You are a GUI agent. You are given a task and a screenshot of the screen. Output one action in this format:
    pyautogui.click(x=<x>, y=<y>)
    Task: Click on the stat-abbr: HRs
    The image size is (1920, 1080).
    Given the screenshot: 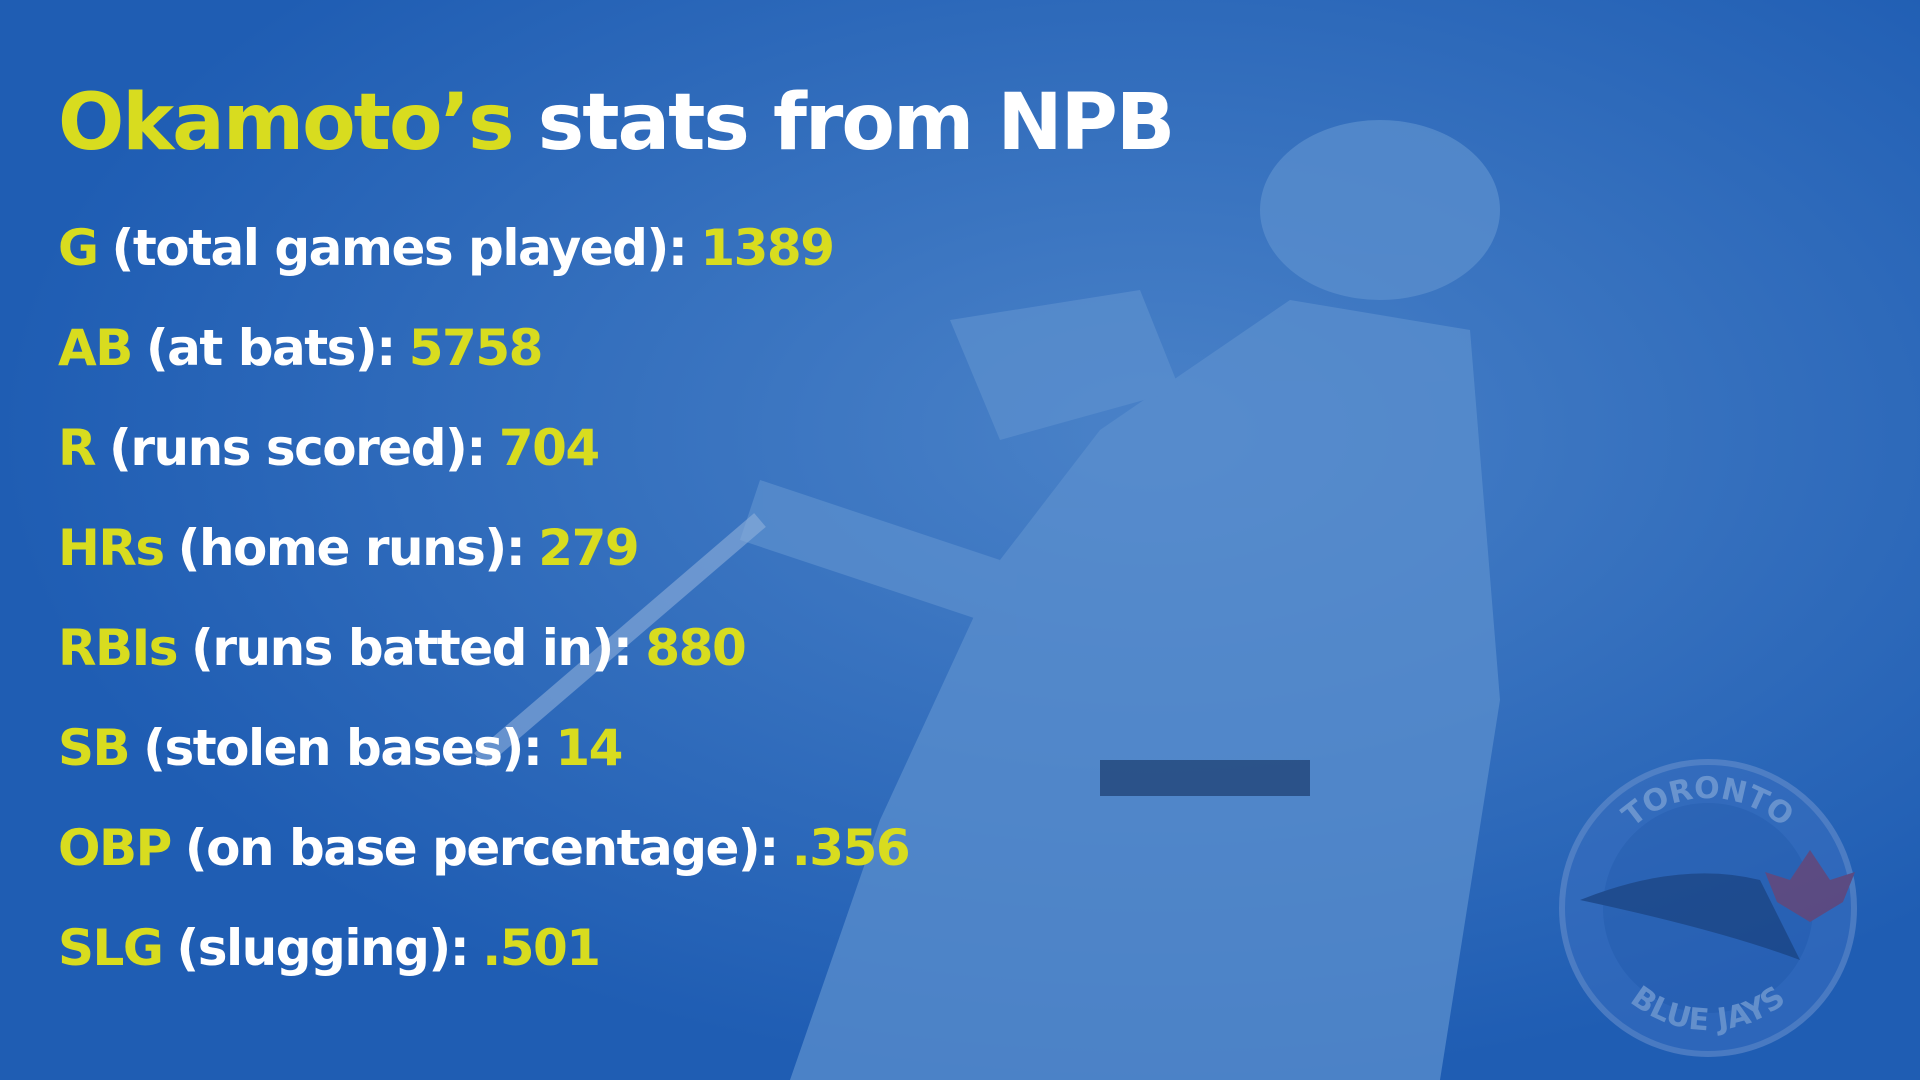 What is the action you would take?
    pyautogui.click(x=111, y=548)
    